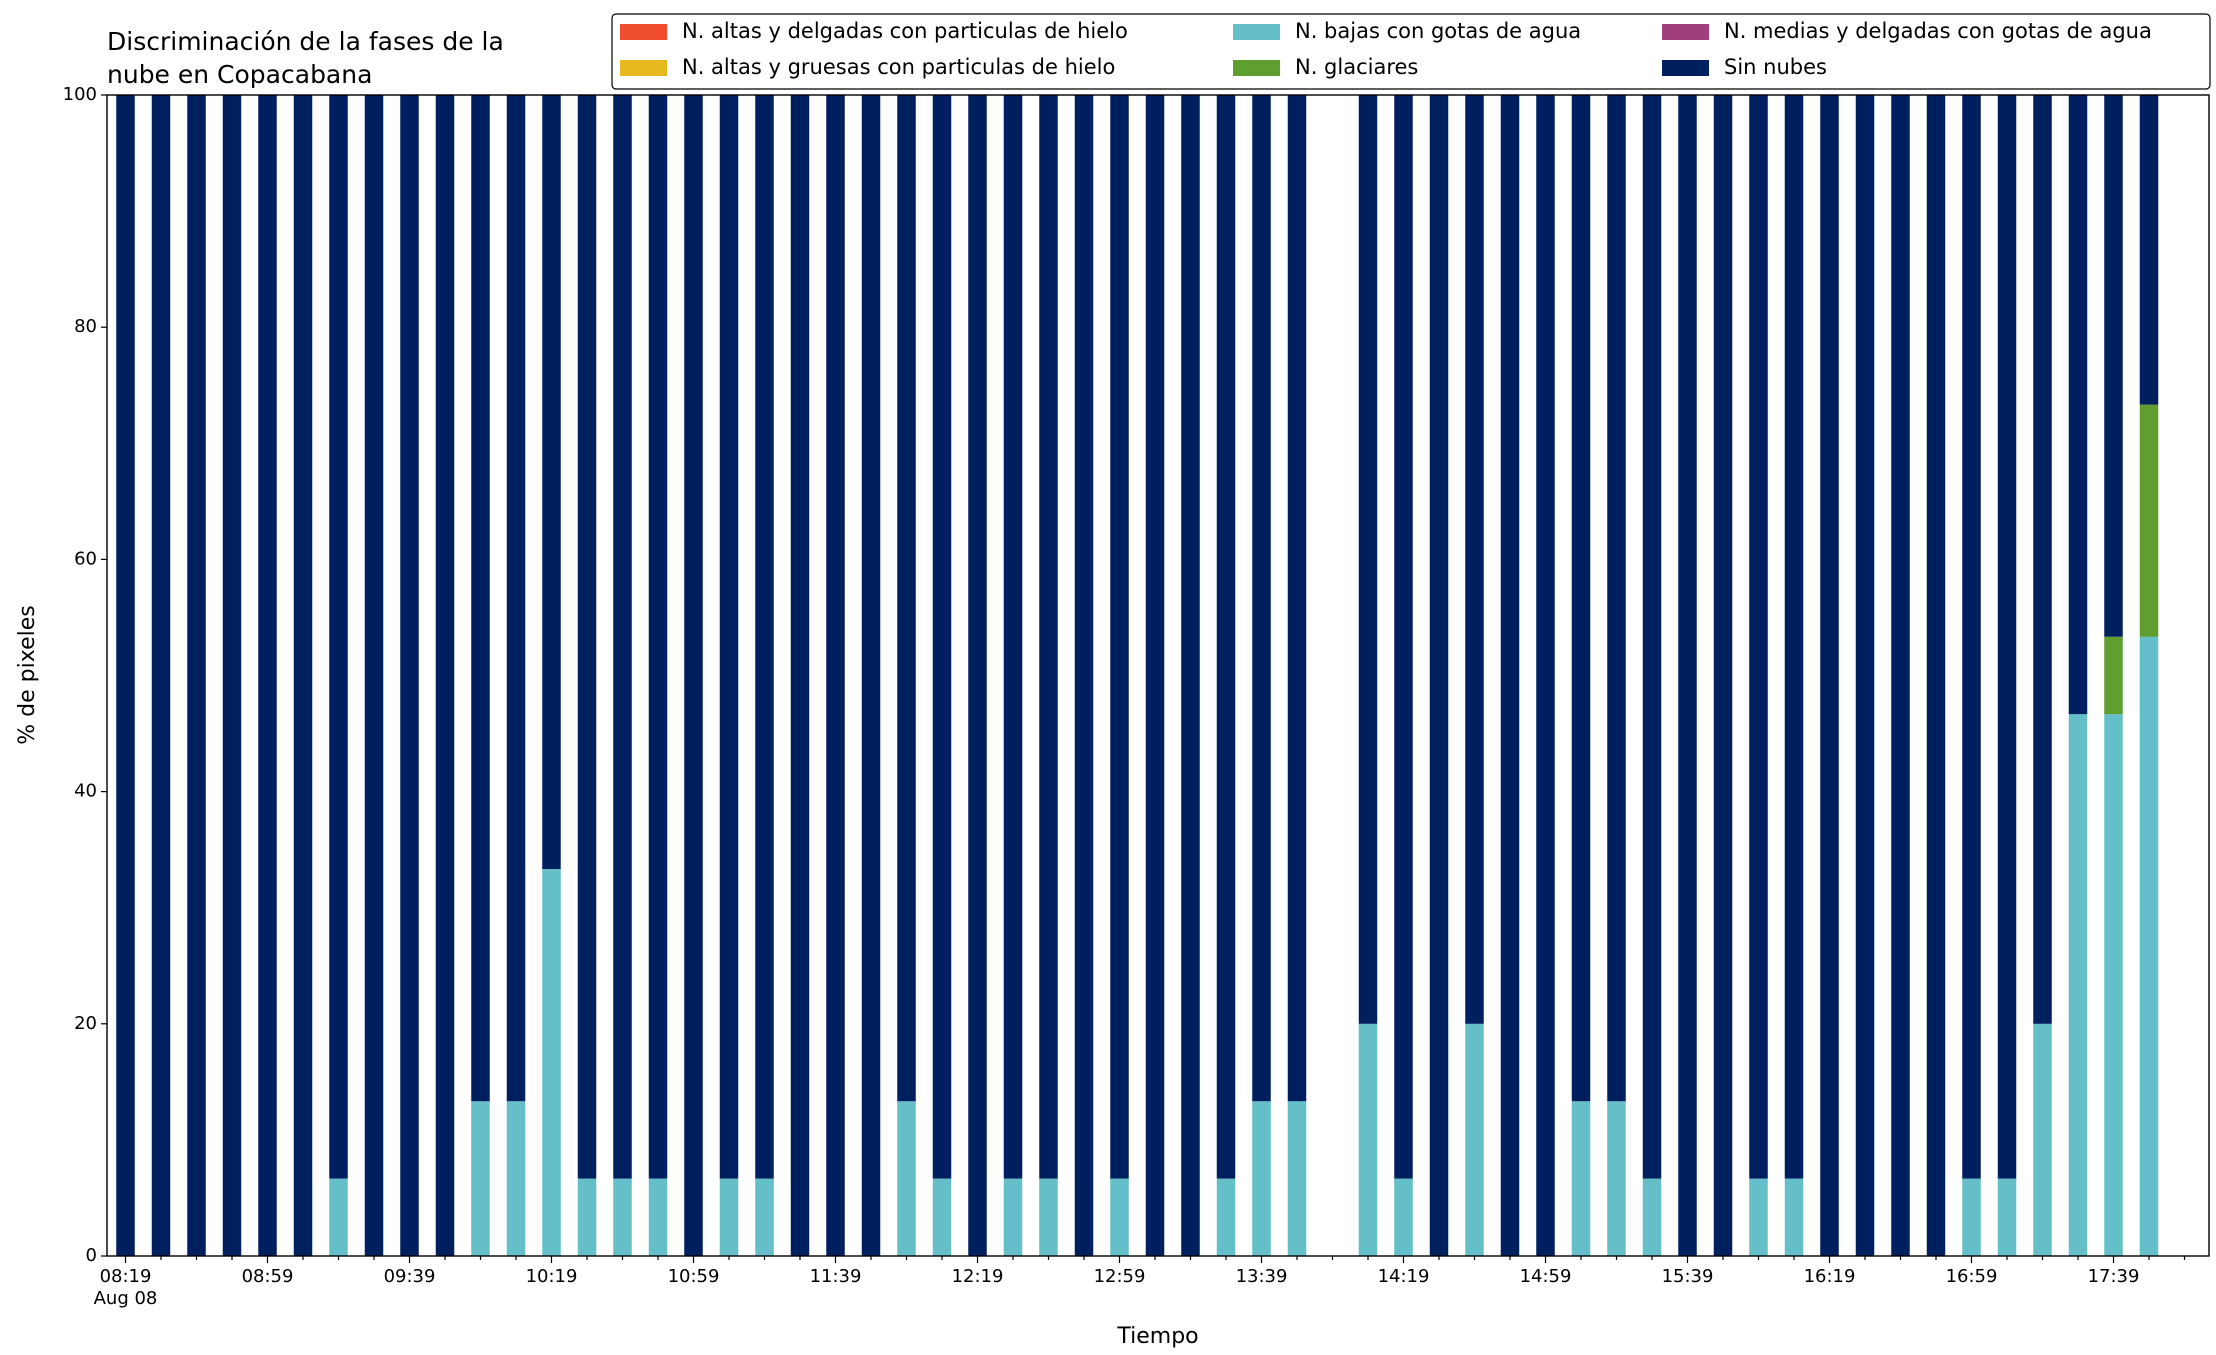 This screenshot has width=2216, height=1355. I want to click on x-tick-label: 16:19, so click(1830, 1276).